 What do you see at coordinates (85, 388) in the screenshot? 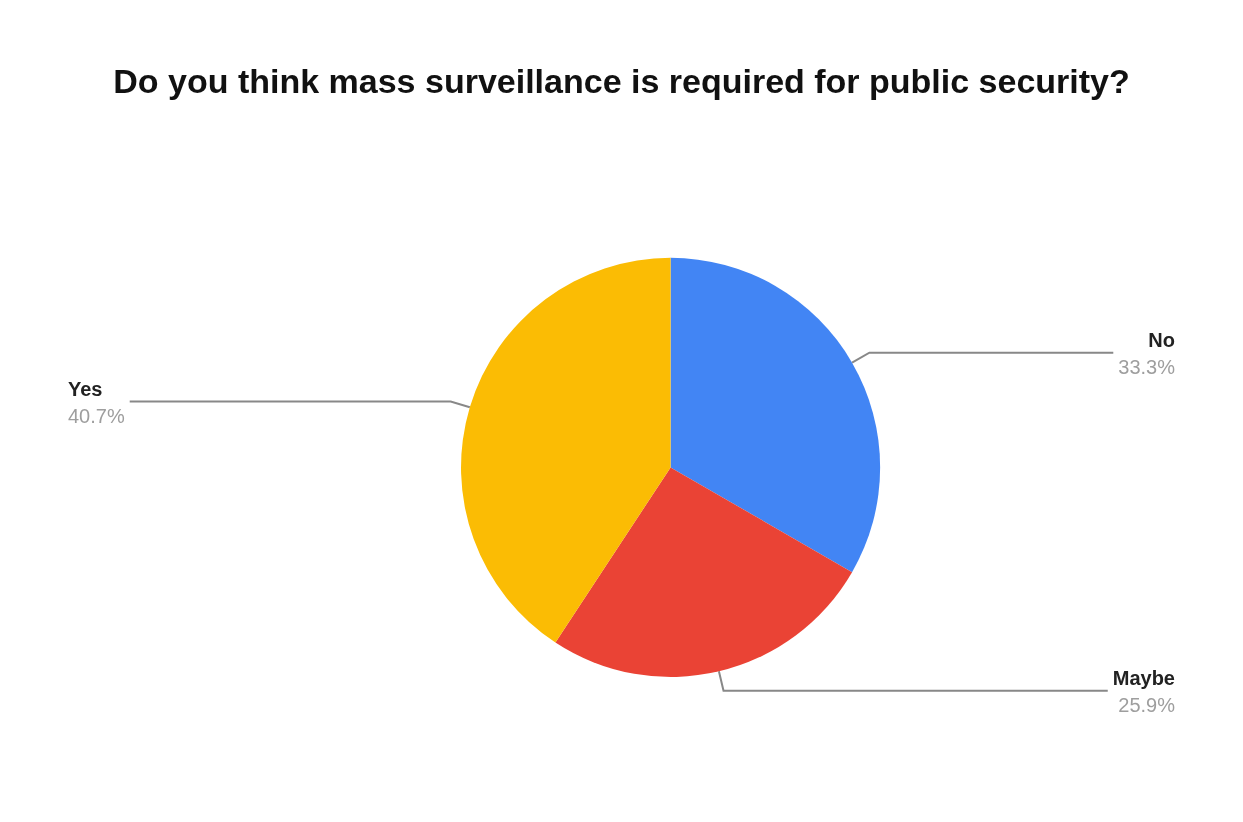
I see `slice-label: Yes` at bounding box center [85, 388].